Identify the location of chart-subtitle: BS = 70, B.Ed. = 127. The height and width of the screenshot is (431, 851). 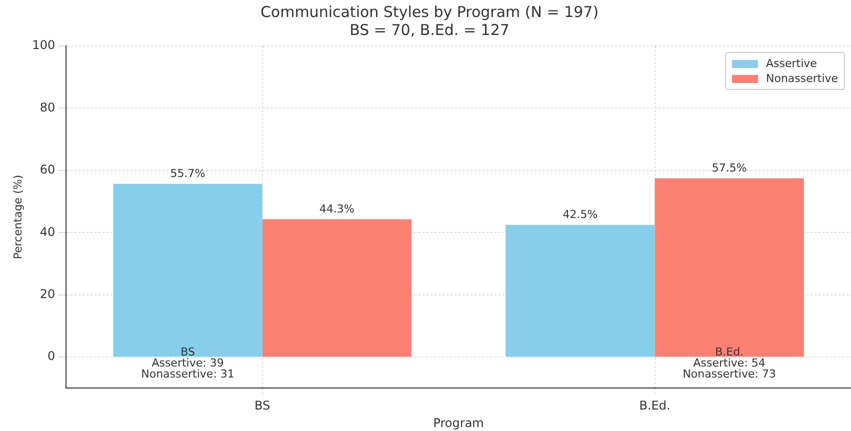
(430, 29).